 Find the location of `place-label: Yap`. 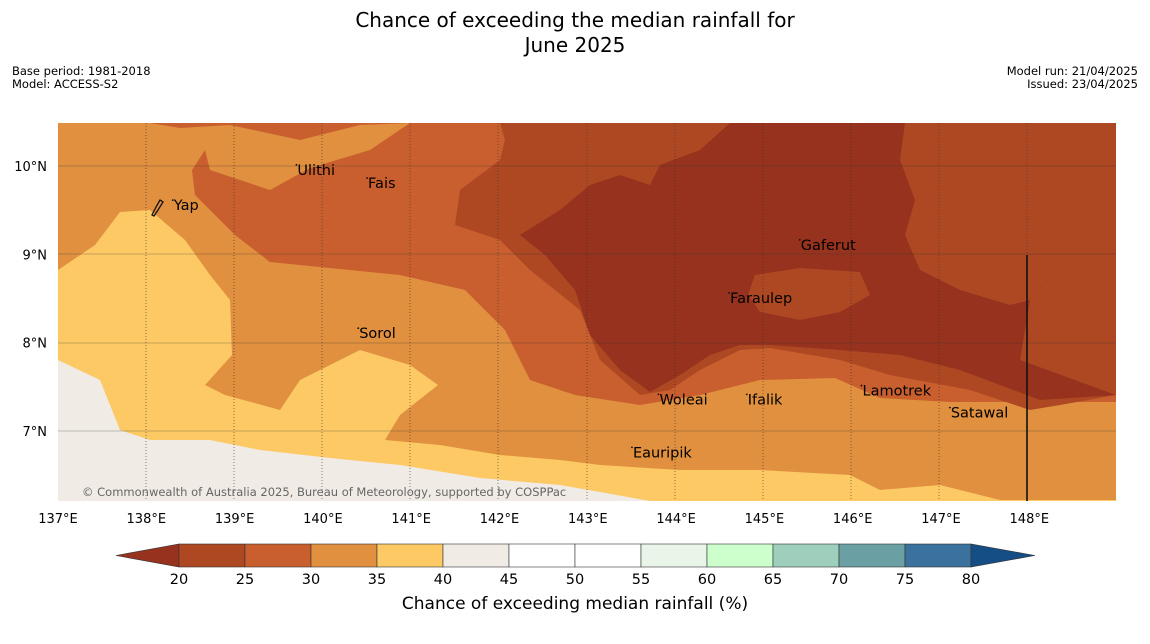

place-label: Yap is located at coordinates (186, 206).